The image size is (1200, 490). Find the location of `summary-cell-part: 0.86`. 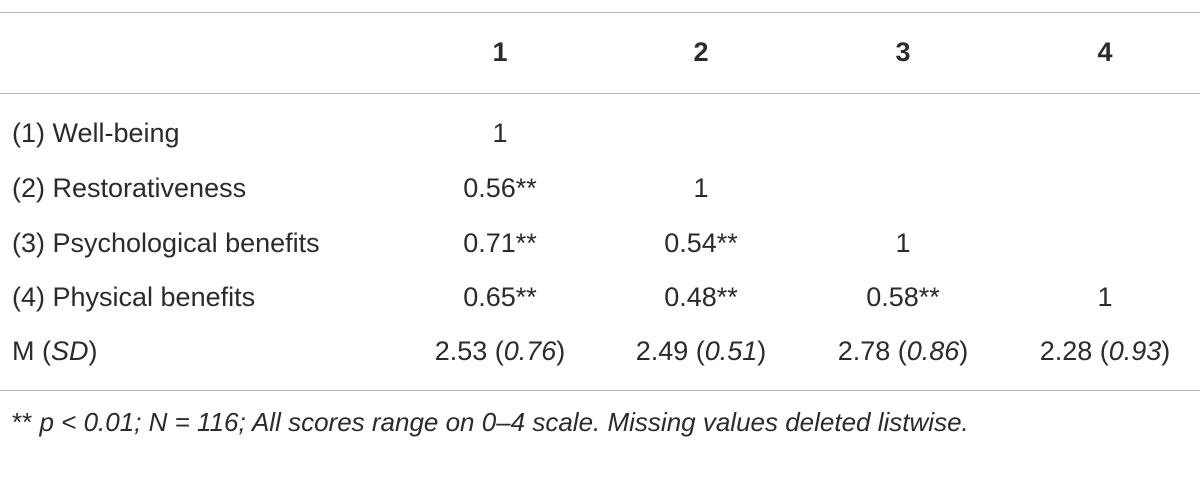

summary-cell-part: 0.86 is located at coordinates (933, 351).